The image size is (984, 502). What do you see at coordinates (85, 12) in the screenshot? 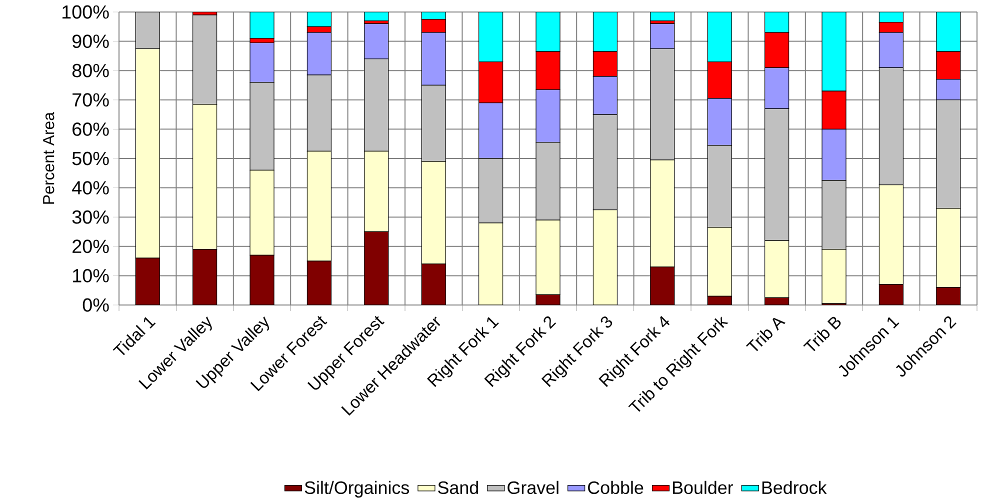
I see `y-tick-label: 100%` at bounding box center [85, 12].